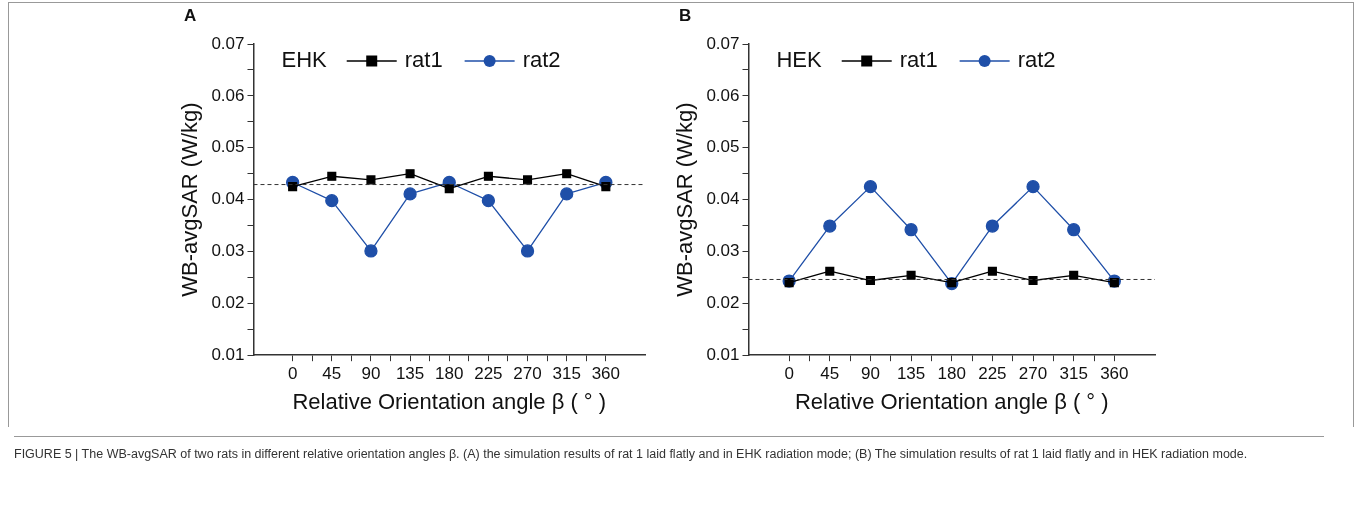 The height and width of the screenshot is (523, 1360). Describe the element at coordinates (304, 60) in the screenshot. I see `legend-title: EHK` at that location.